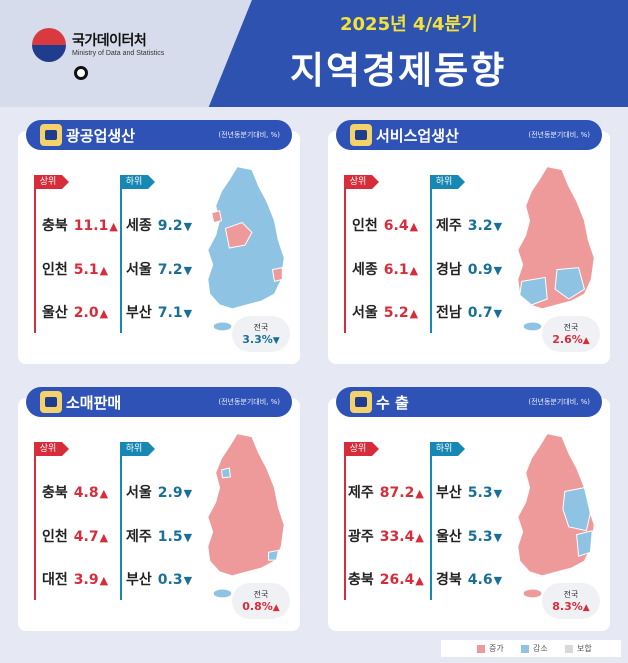  What do you see at coordinates (75, 493) in the screenshot?
I see `top-row: 충북 4.8▲` at bounding box center [75, 493].